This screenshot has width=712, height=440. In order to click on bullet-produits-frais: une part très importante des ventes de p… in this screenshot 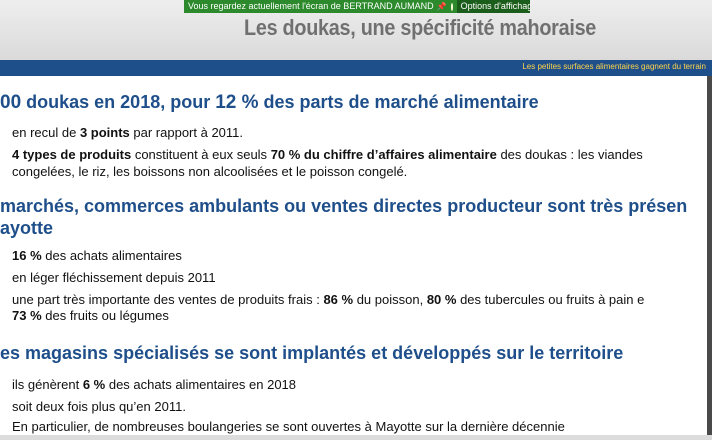, I will do `click(328, 299)`.